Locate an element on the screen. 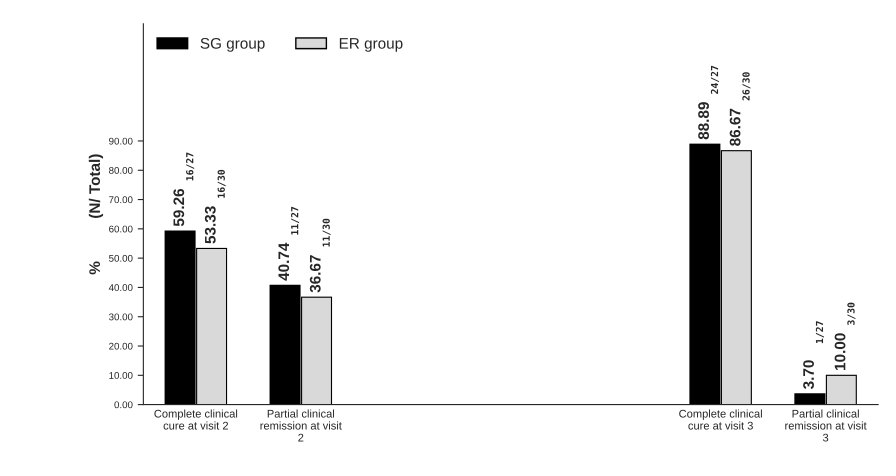 This screenshot has width=896, height=476. annotation: 11/27 is located at coordinates (295, 220).